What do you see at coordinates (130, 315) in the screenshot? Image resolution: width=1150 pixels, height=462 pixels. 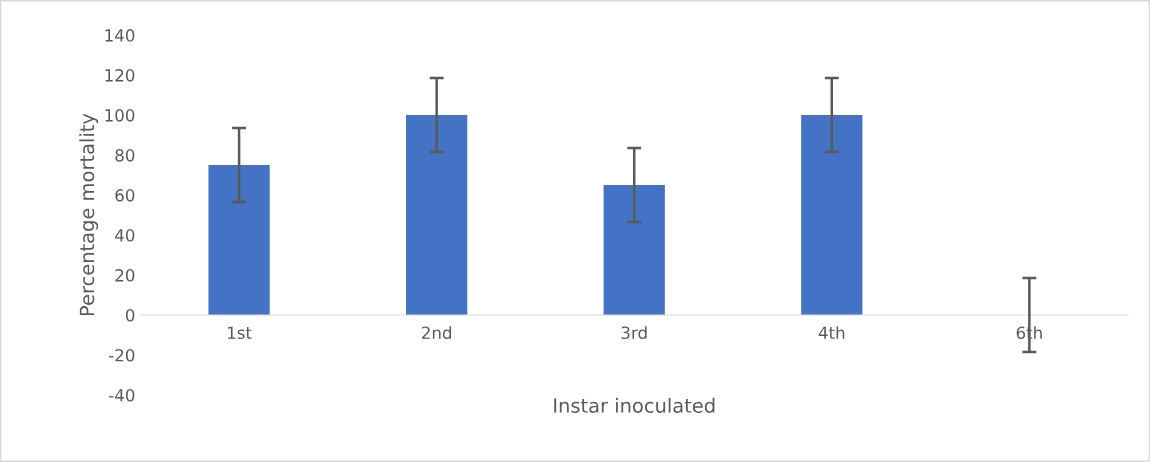 I see `y-tick-label: 0` at bounding box center [130, 315].